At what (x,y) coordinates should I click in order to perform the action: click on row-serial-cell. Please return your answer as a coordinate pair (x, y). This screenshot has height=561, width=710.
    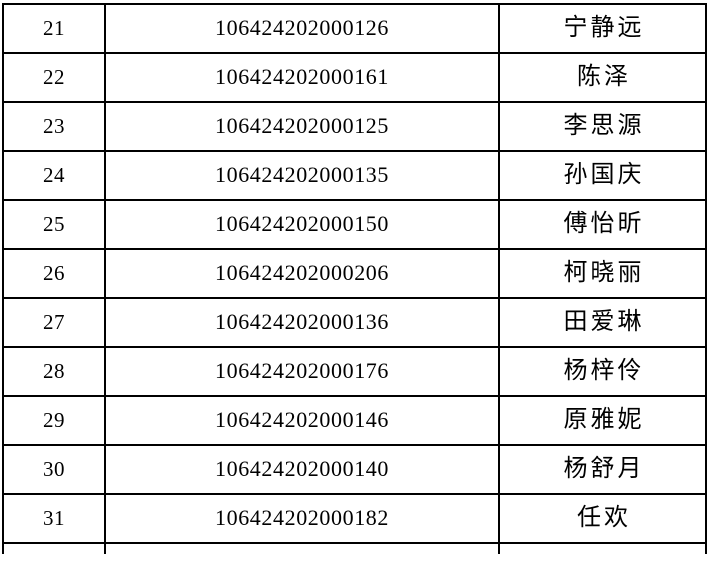
    Looking at the image, I should click on (54, 548).